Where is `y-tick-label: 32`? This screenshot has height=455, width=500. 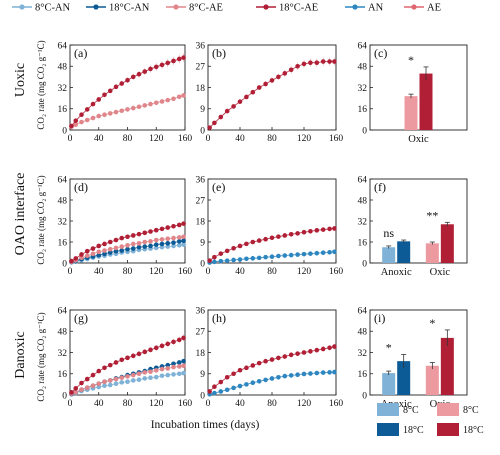
y-tick-label: 32 is located at coordinates (363, 222).